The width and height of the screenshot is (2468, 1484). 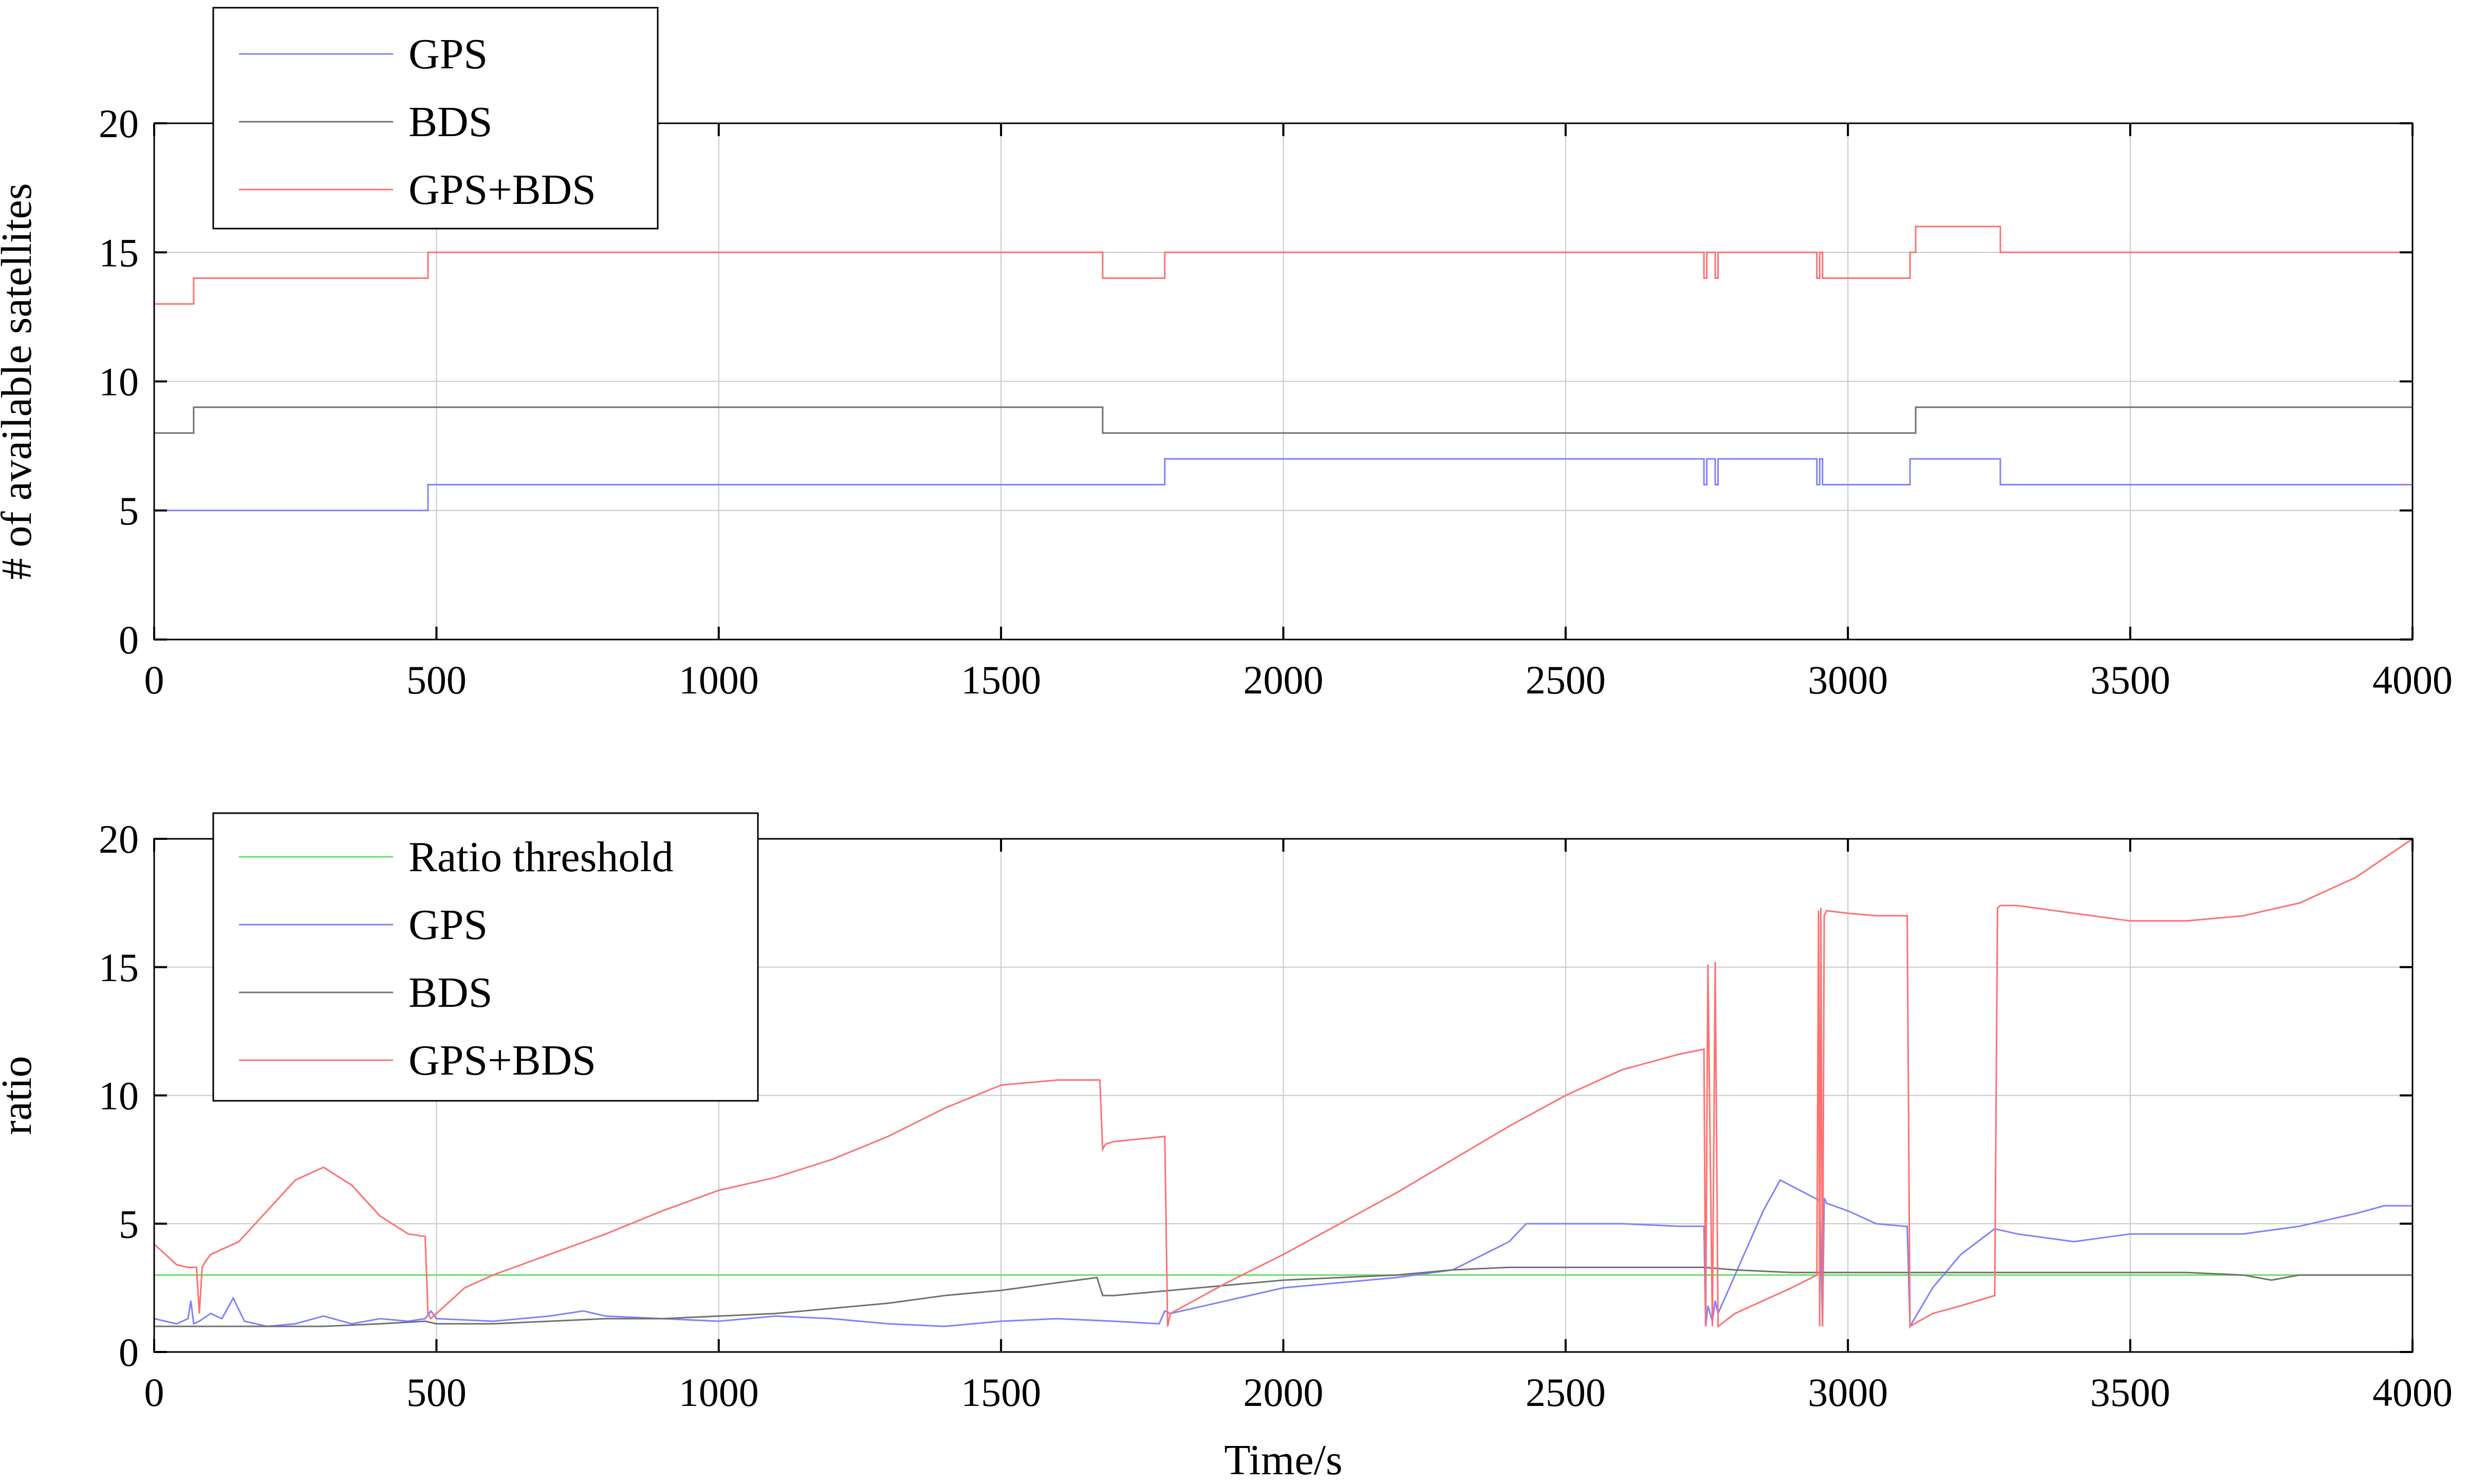 I want to click on satellites-y-tick-label: 10, so click(x=119, y=382).